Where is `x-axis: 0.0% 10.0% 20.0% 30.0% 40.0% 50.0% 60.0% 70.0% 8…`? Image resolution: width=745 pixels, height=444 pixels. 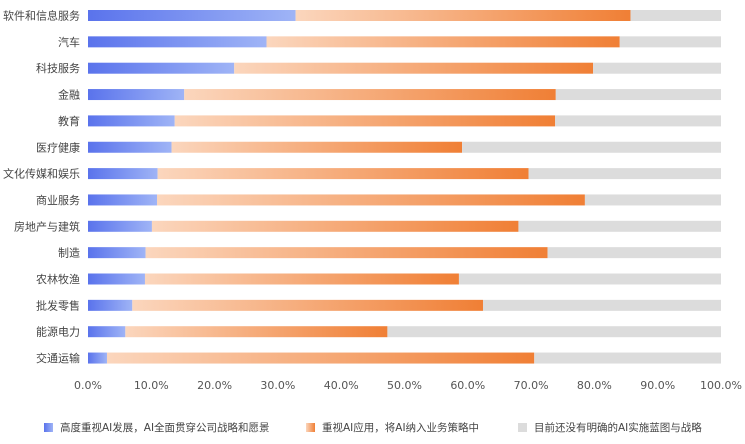 x-axis: 0.0% 10.0% 20.0% 30.0% 40.0% 50.0% 60.0% 70.0% 8… is located at coordinates (408, 385).